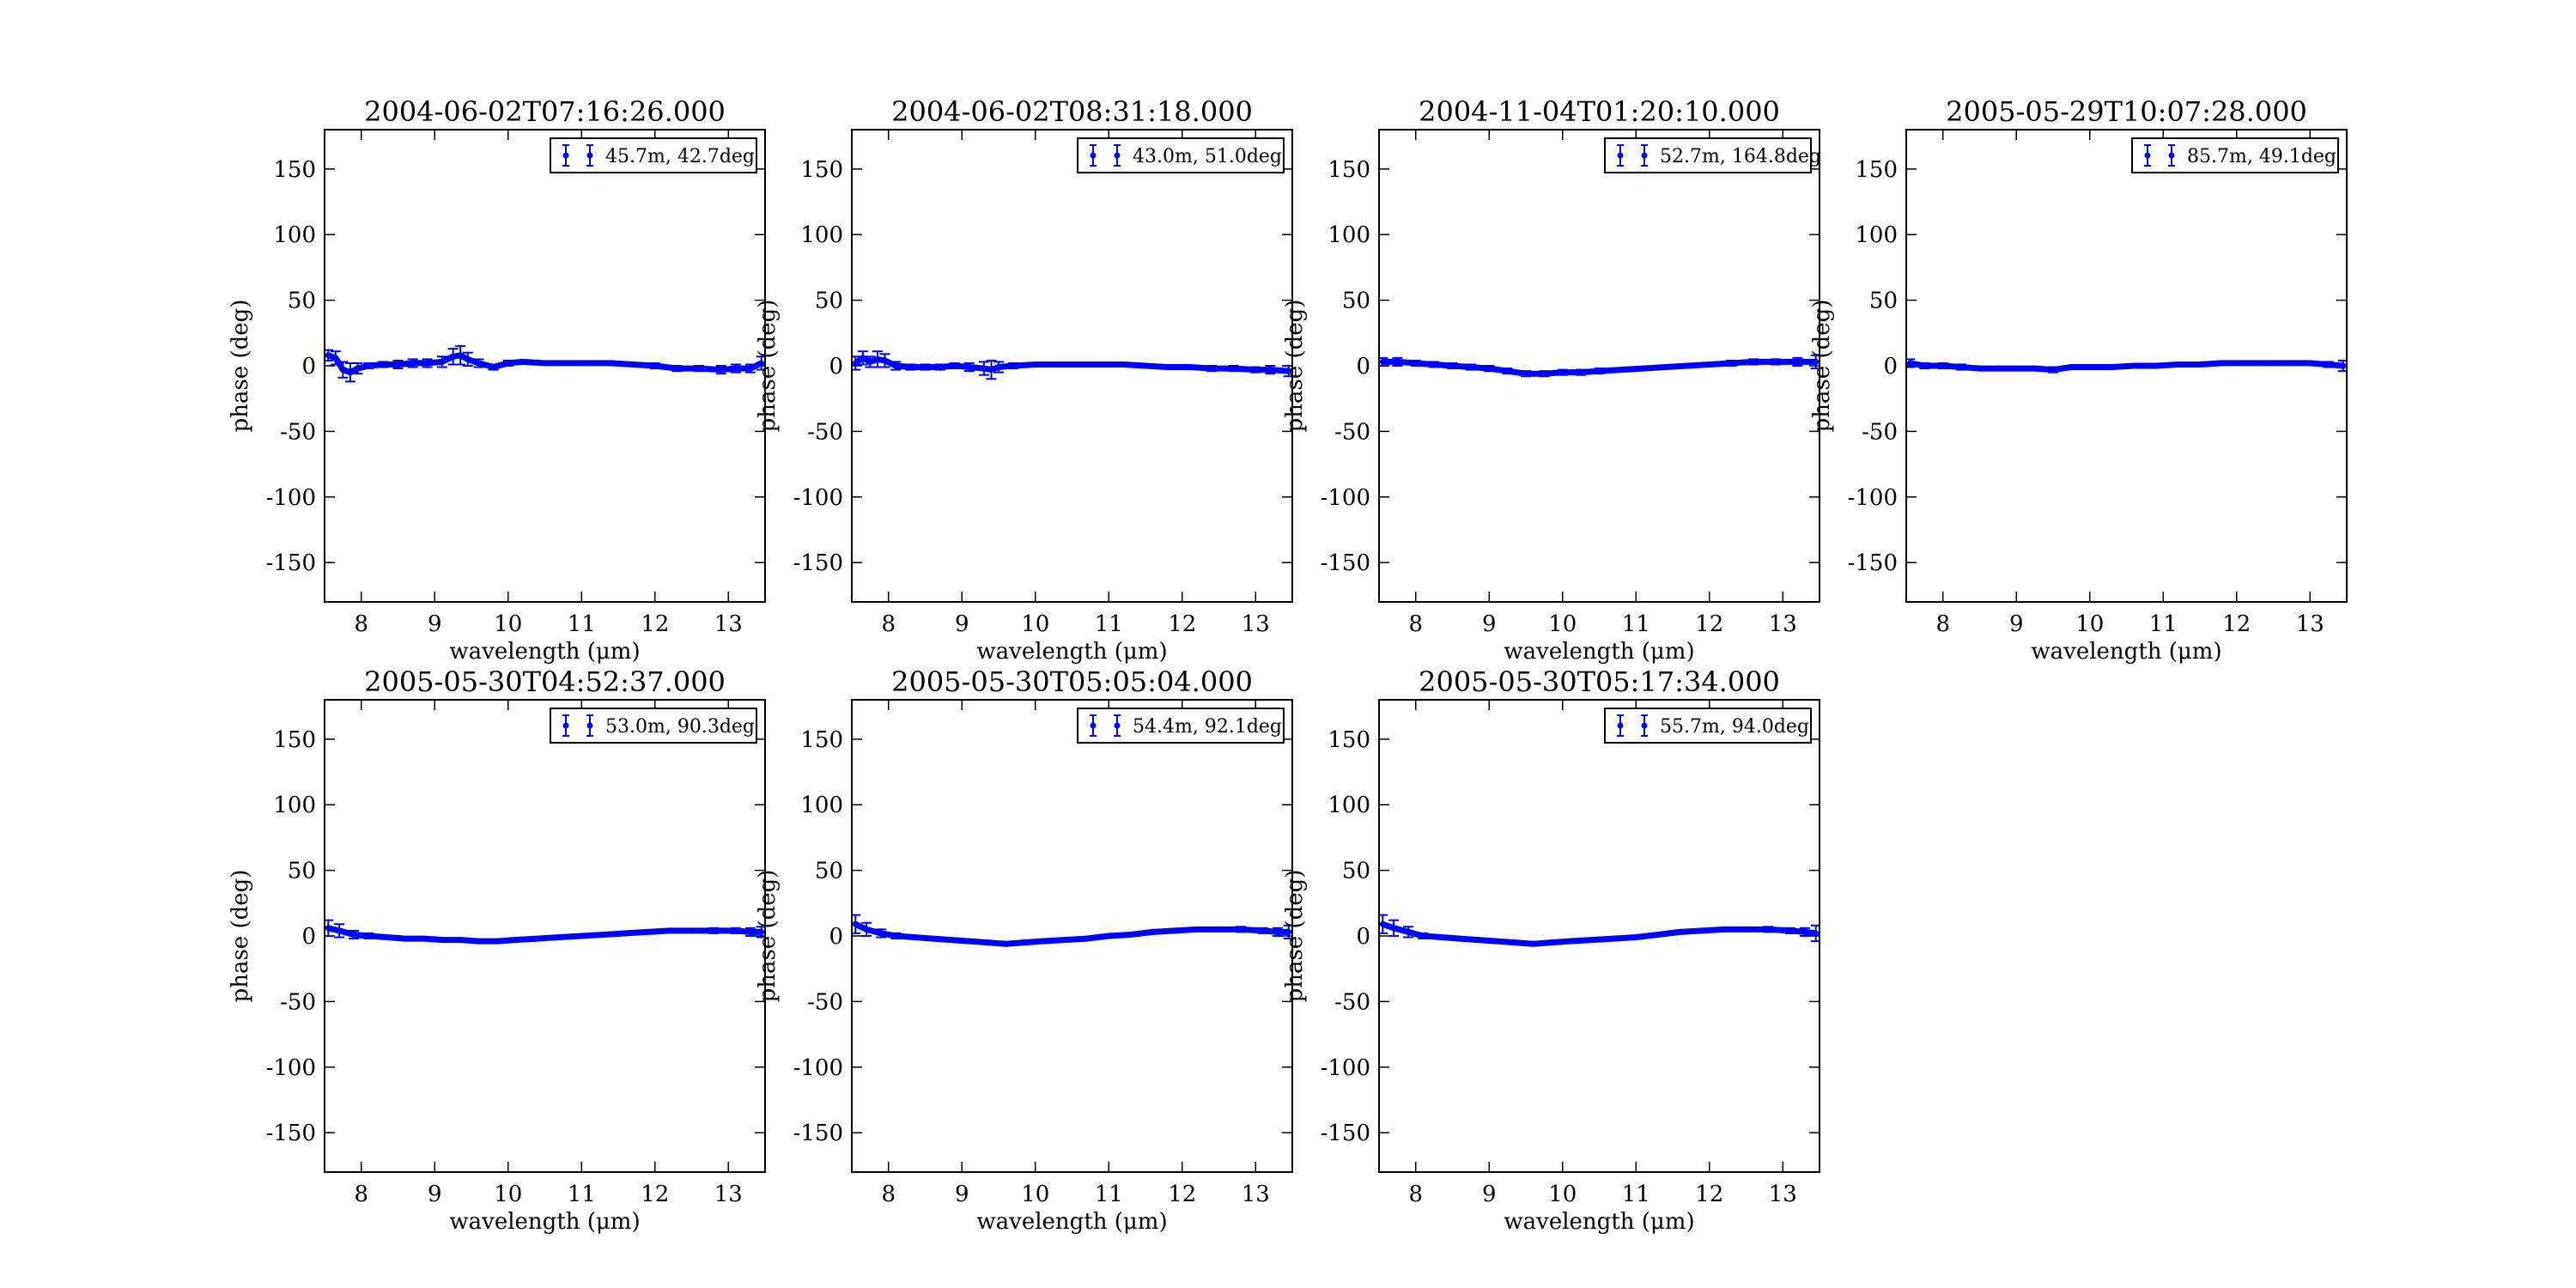  What do you see at coordinates (1599, 112) in the screenshot?
I see `panel-title: 2004-11-04T01:20:10.000` at bounding box center [1599, 112].